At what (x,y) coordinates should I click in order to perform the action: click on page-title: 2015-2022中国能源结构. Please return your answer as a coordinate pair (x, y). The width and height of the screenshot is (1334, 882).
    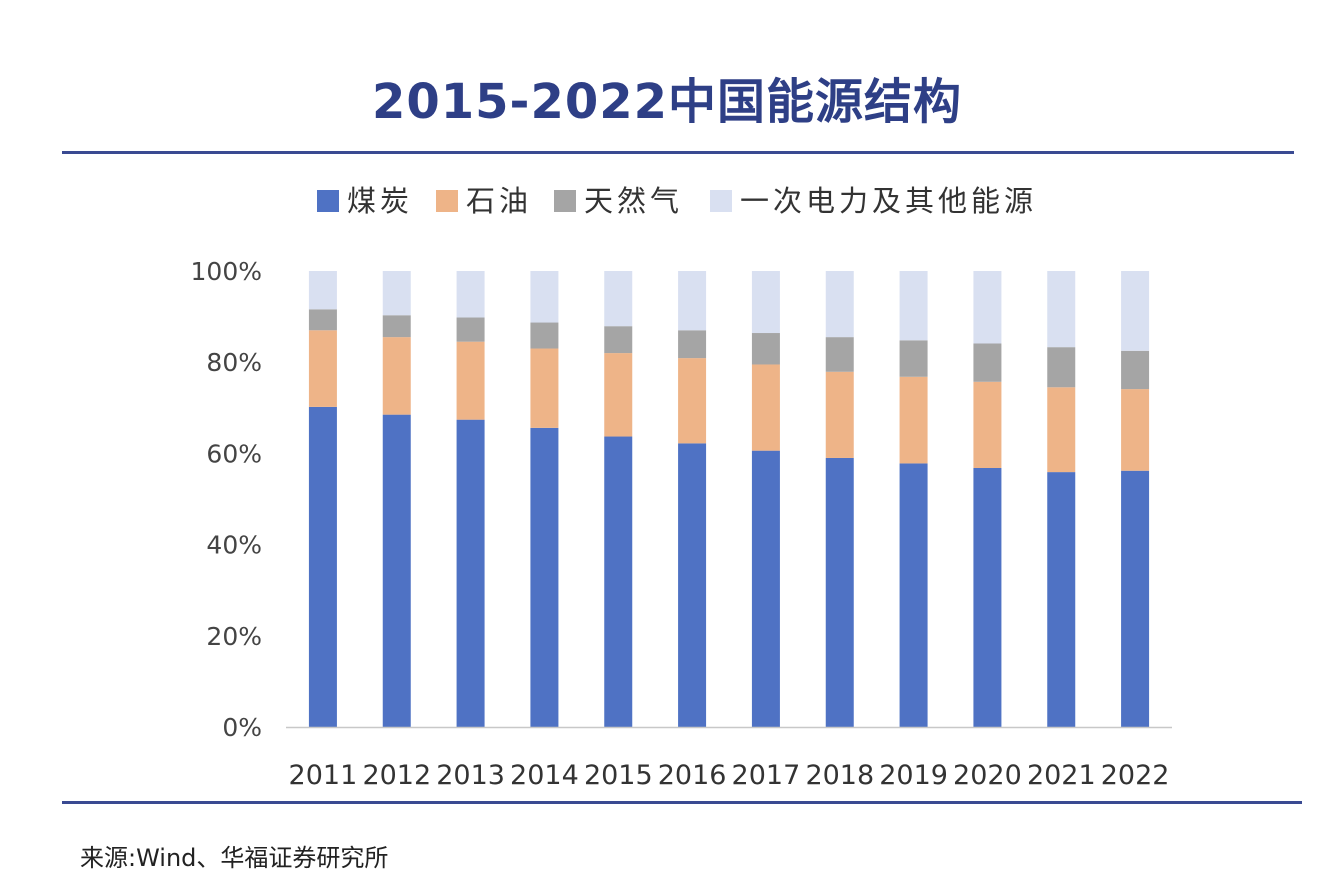
    Looking at the image, I should click on (667, 102).